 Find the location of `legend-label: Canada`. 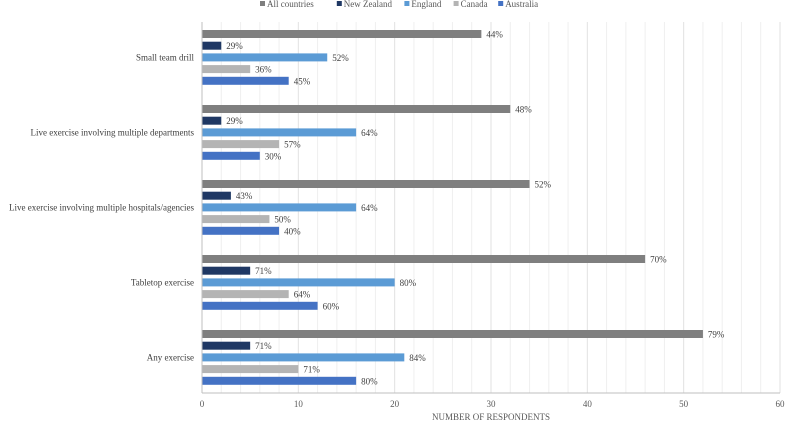

legend-label: Canada is located at coordinates (474, 4).